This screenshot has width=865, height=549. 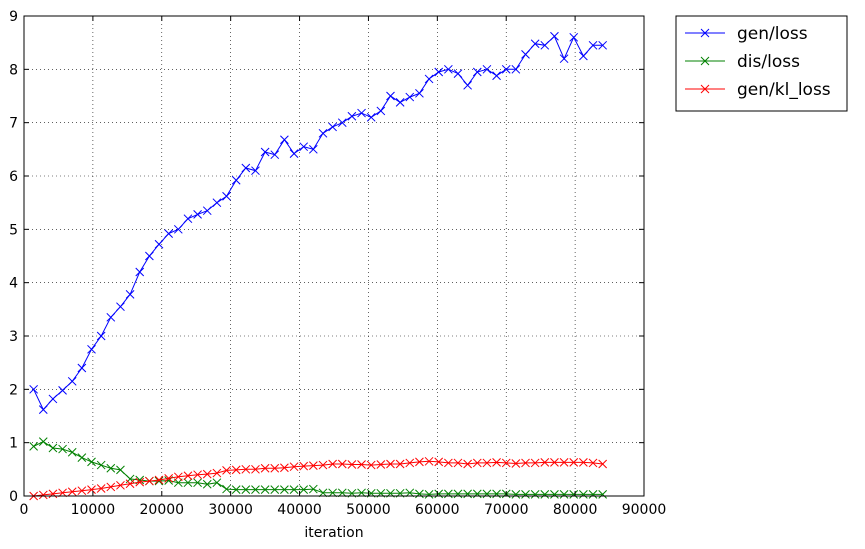 What do you see at coordinates (162, 510) in the screenshot?
I see `x-tick-label: 20000` at bounding box center [162, 510].